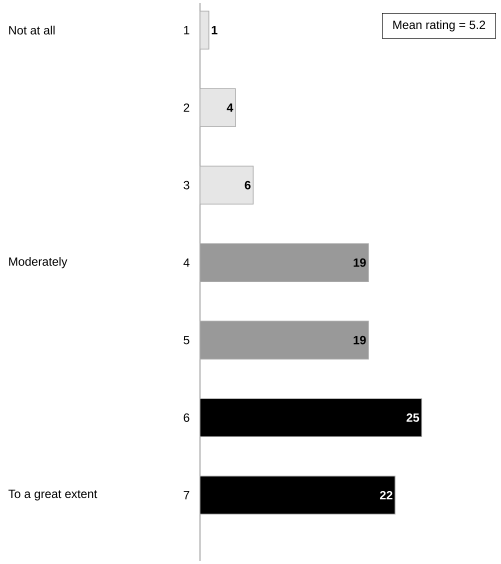  I want to click on text: Moderately, so click(38, 262).